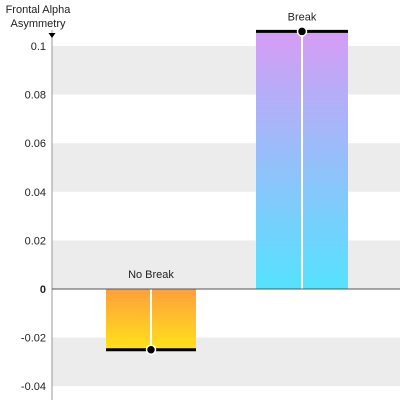 The image size is (400, 400). What do you see at coordinates (33, 387) in the screenshot?
I see `y-tick-label: -0.04` at bounding box center [33, 387].